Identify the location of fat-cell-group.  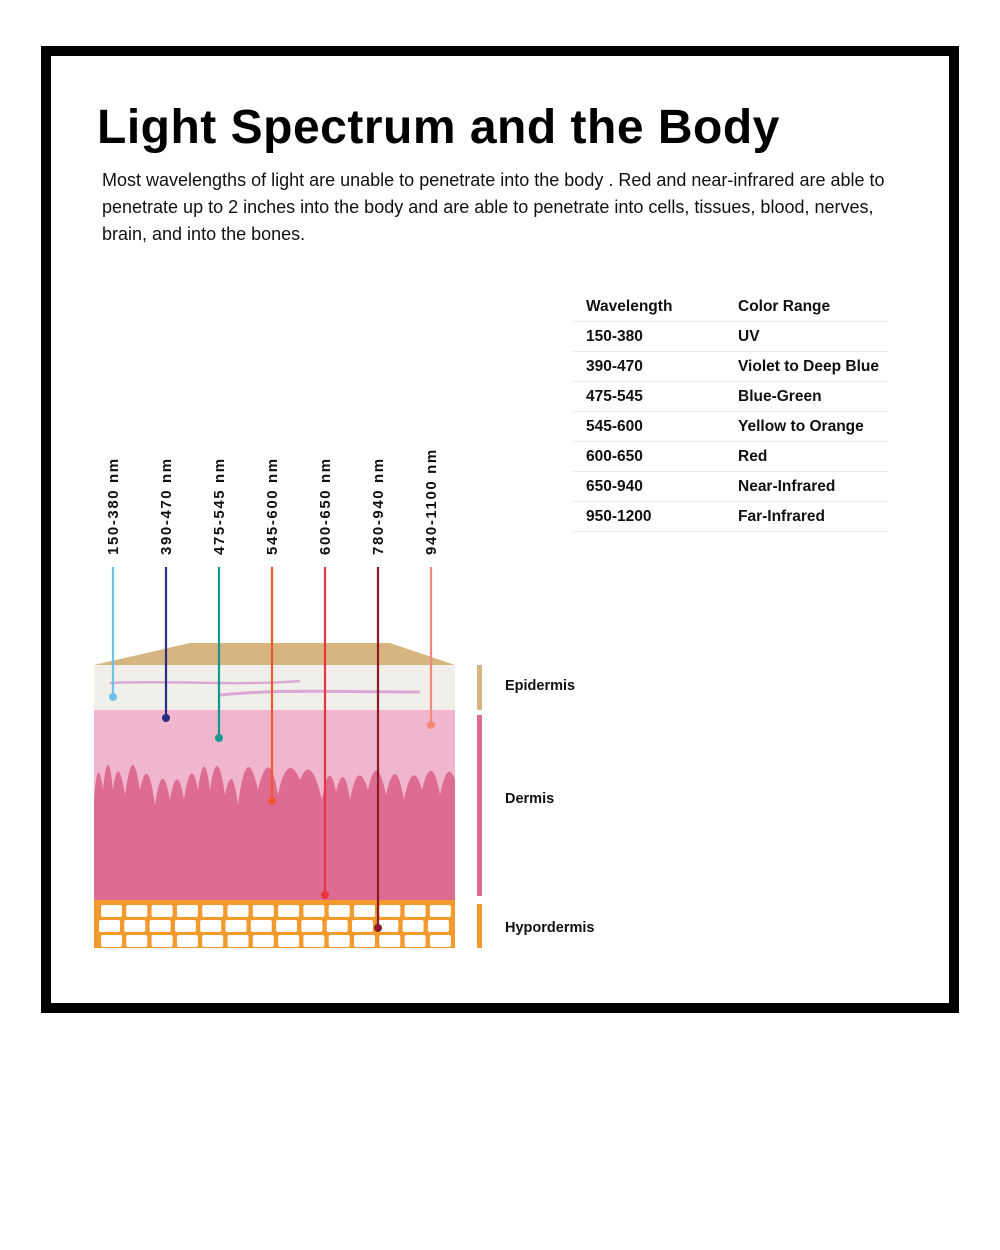
(275, 926).